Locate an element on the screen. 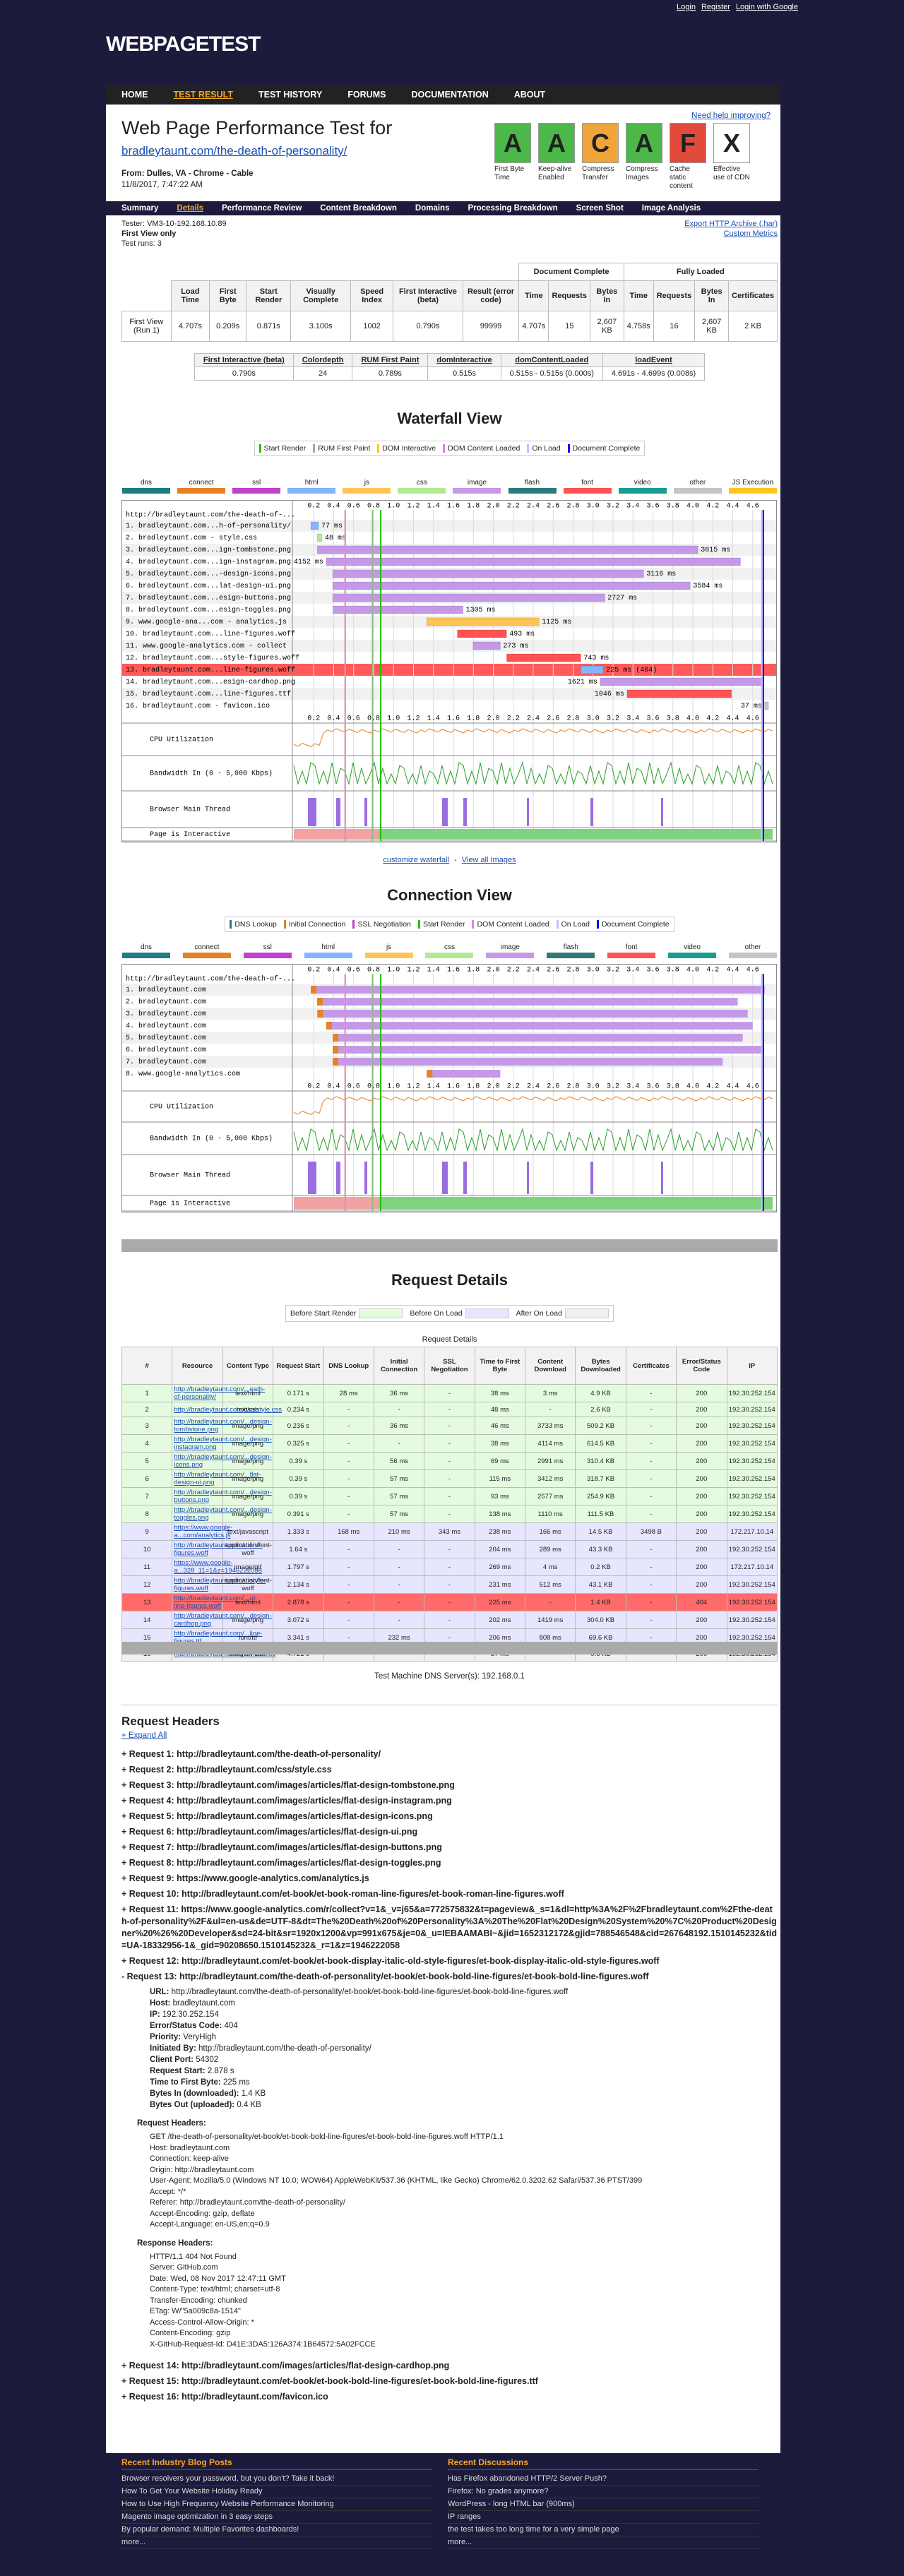 The image size is (904, 2576). tab: Content Breakdown is located at coordinates (358, 208).